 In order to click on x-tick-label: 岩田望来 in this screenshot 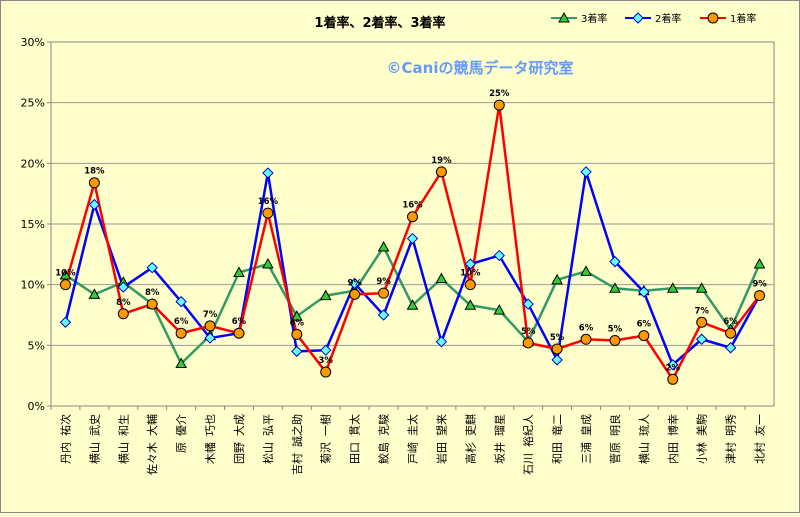, I will do `click(441, 439)`.